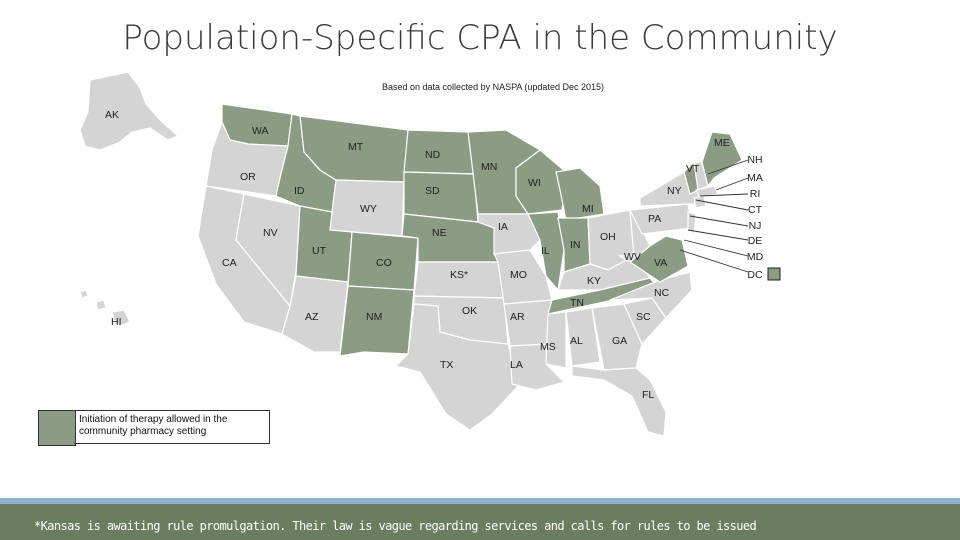 This screenshot has width=960, height=540. Describe the element at coordinates (270, 233) in the screenshot. I see `label-NV: NV` at that location.